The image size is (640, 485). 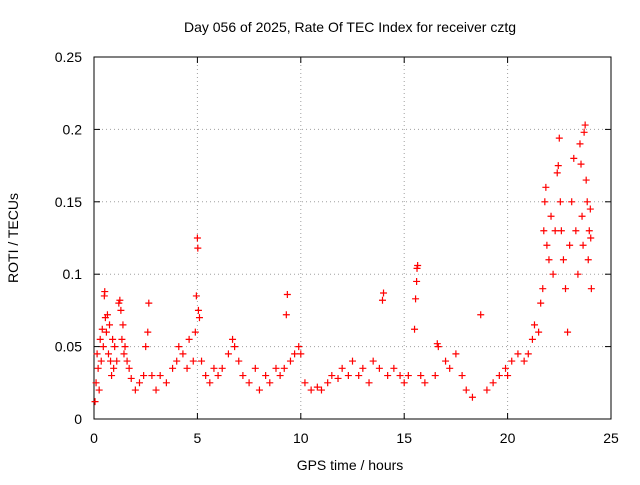 I want to click on y-tick-label: 0.1, so click(x=73, y=274).